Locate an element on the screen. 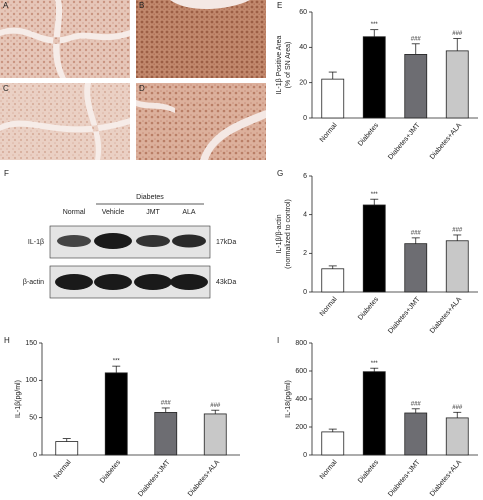 This screenshot has width=483, height=500. y-axis-label: (normalized to control) is located at coordinates (288, 234).